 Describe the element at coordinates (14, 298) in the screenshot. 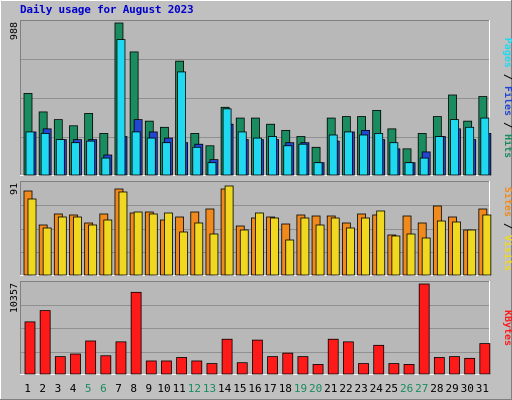

I see `panel-3-ymax-label: 10357` at that location.